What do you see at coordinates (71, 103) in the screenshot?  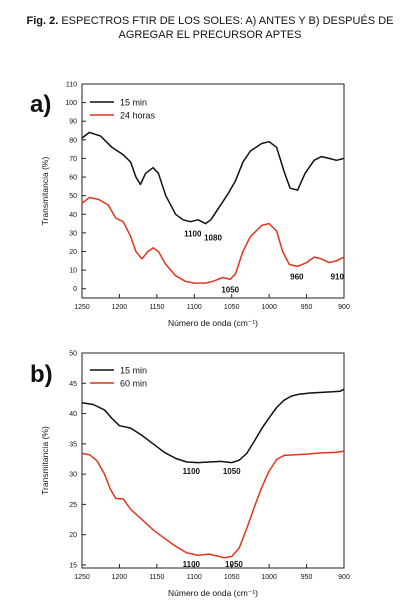 I see `y-tick-label: 100` at bounding box center [71, 103].